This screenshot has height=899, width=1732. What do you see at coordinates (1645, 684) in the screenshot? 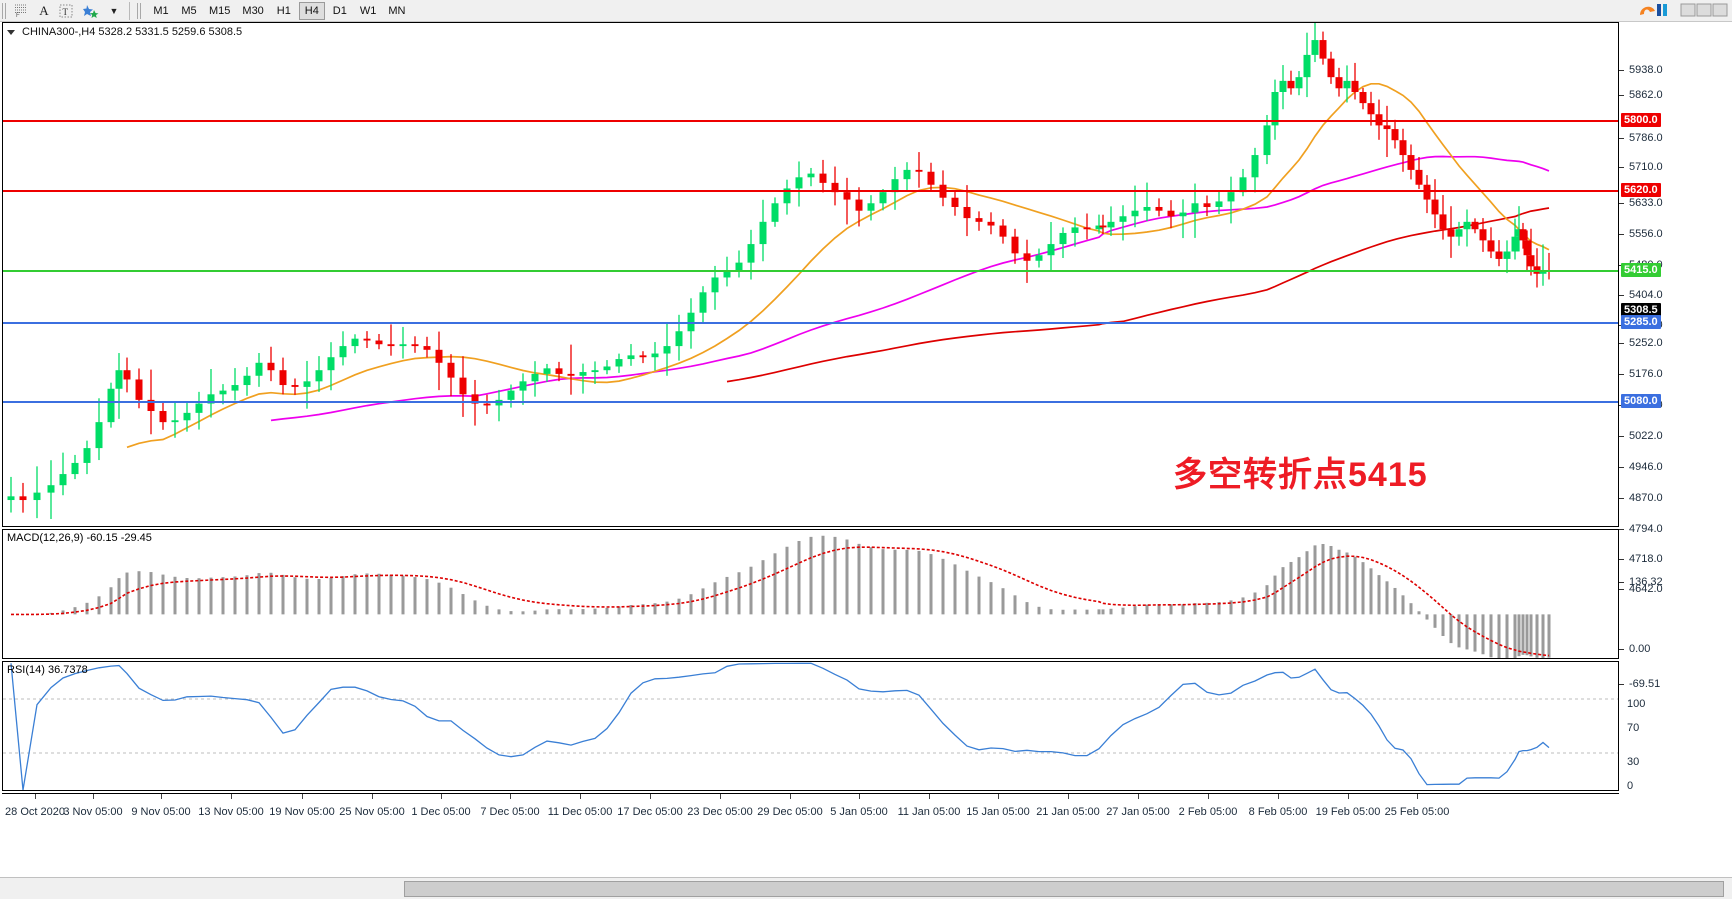
I see `macd-tick-label: -69.51` at bounding box center [1645, 684].